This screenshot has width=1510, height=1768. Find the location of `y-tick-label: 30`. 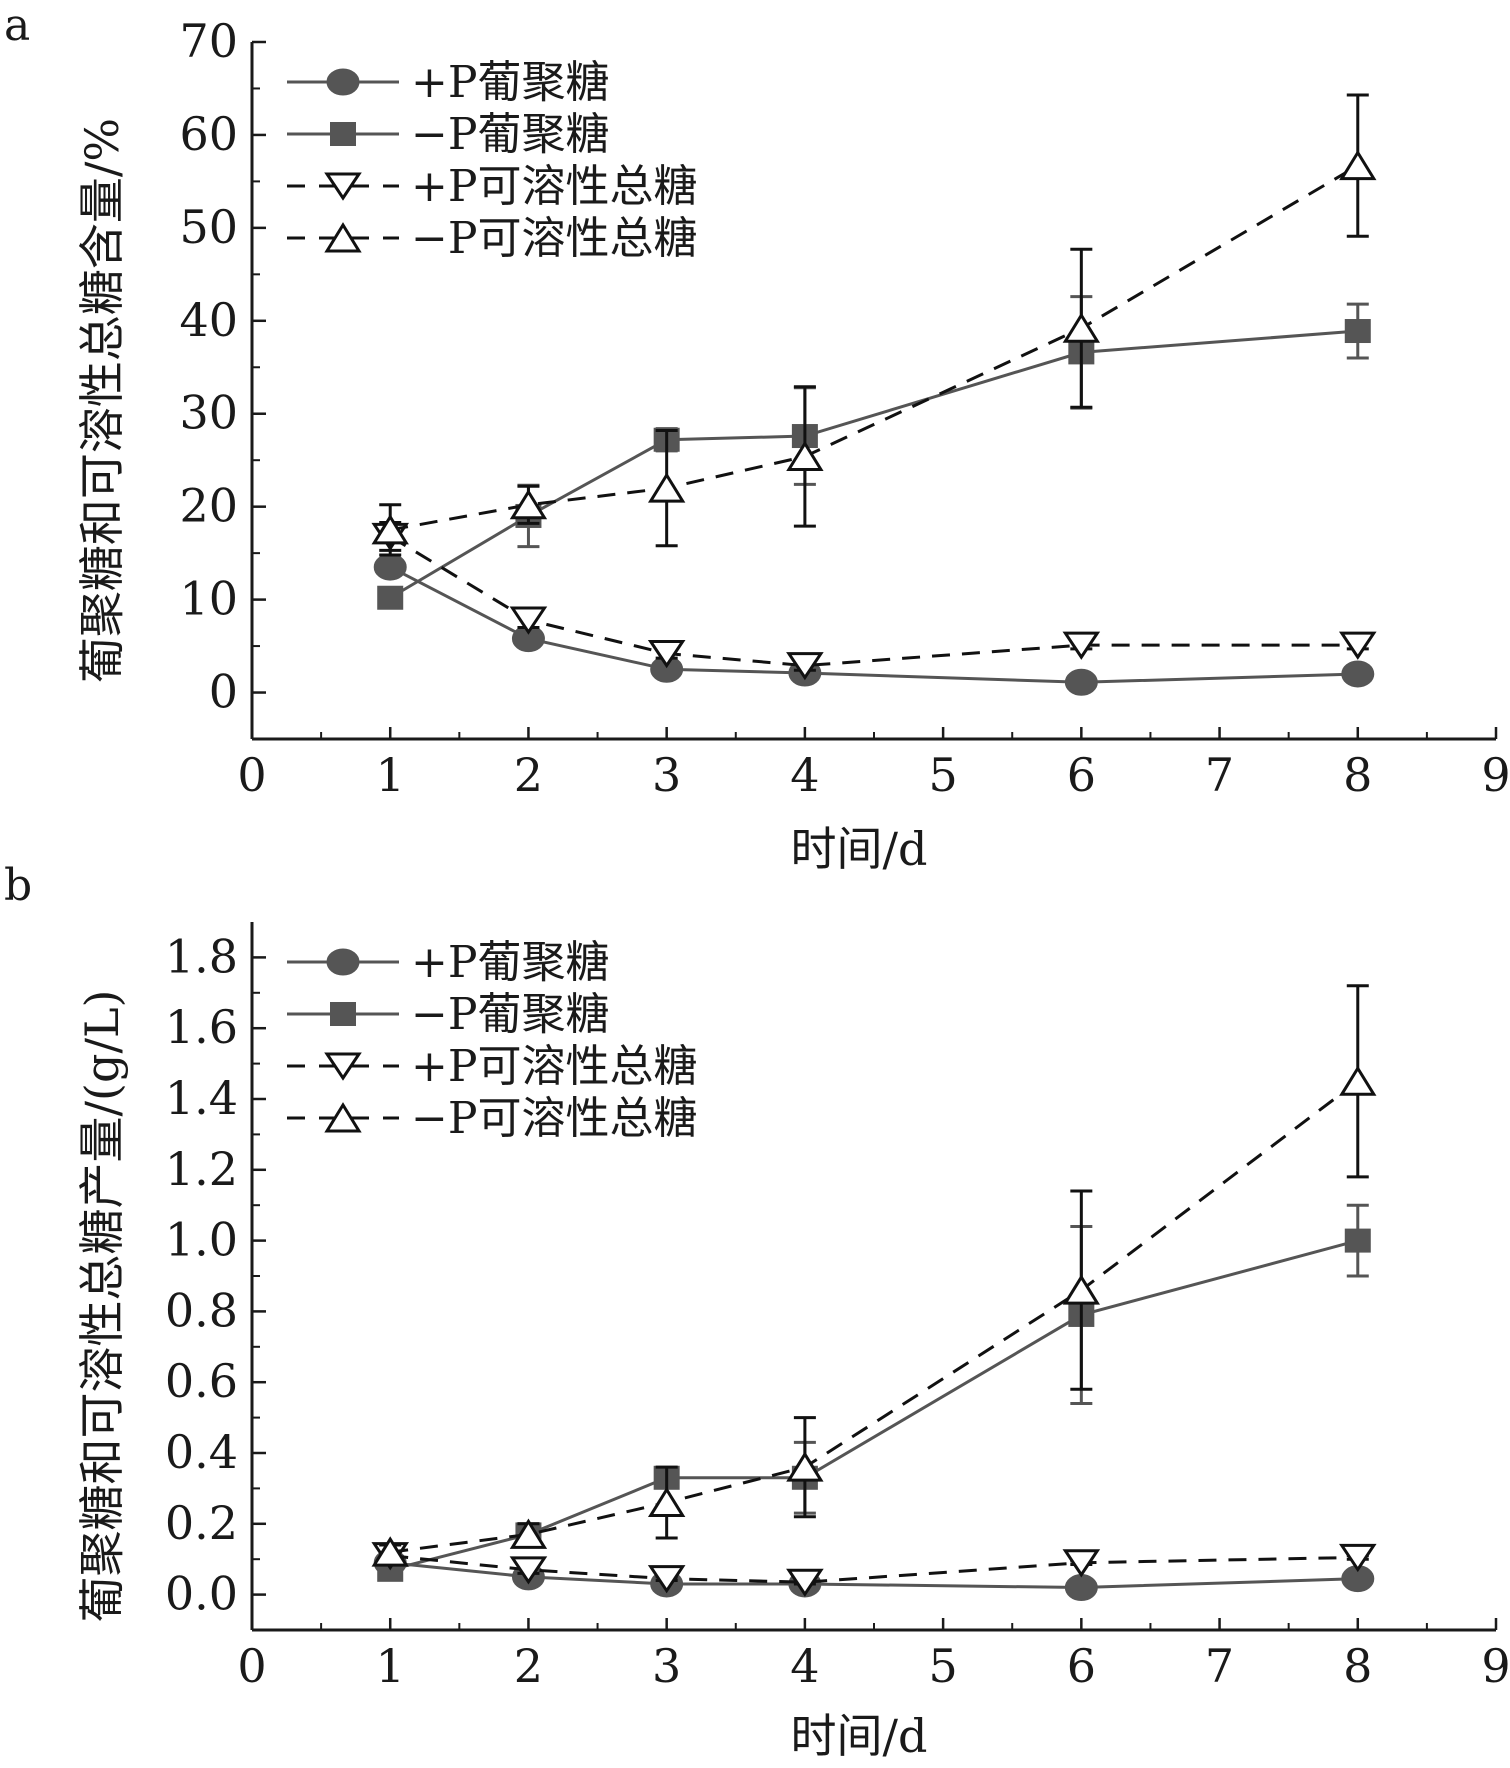

y-tick-label: 30 is located at coordinates (208, 413).